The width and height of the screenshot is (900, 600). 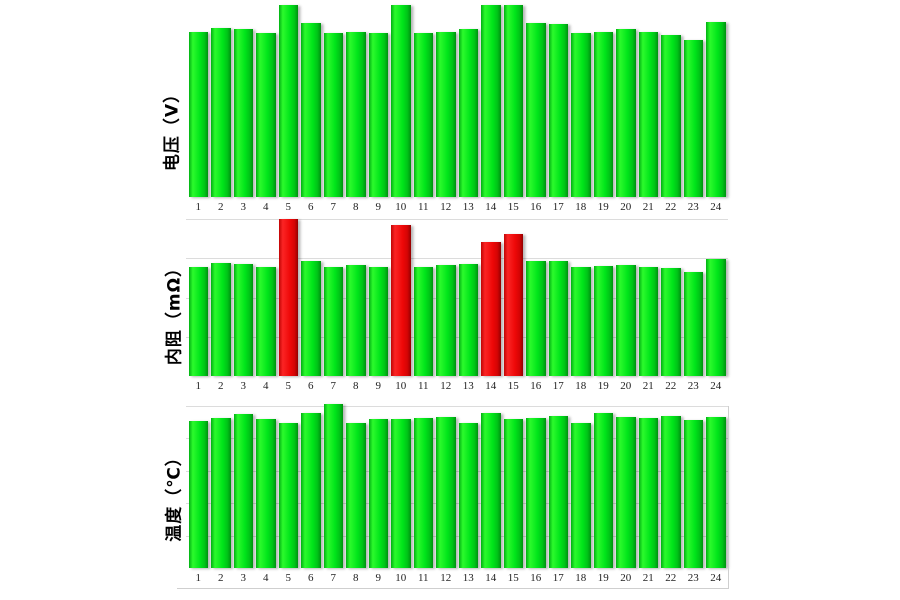 I want to click on temperature-axis-label: 温度（℃）, so click(x=174, y=495).